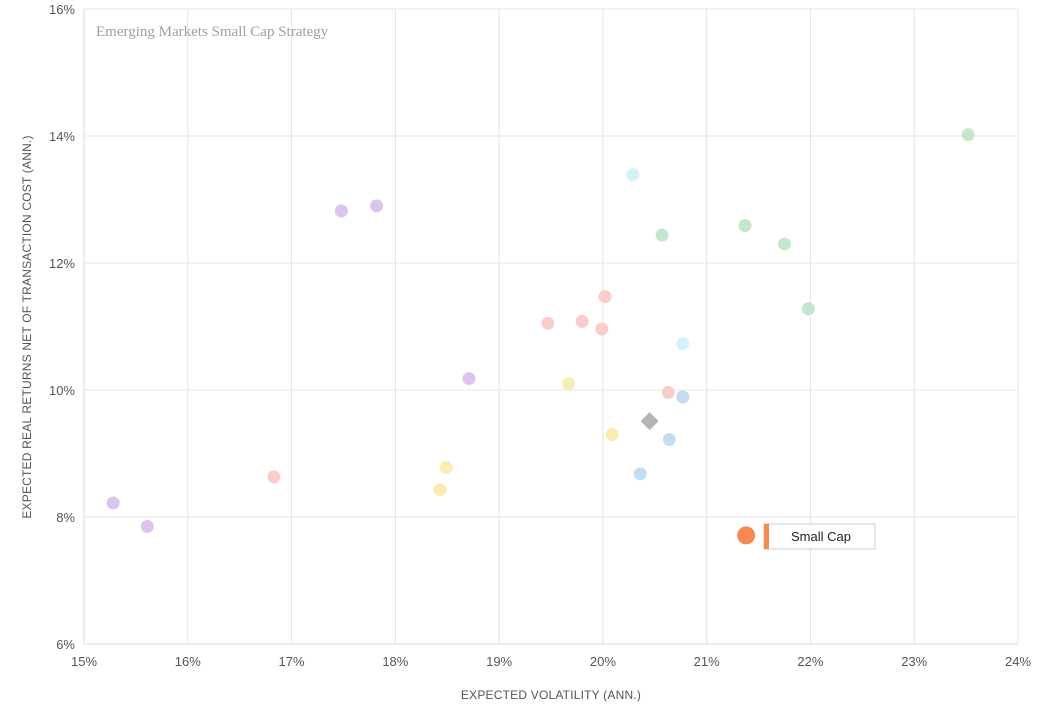 The width and height of the screenshot is (1042, 720). What do you see at coordinates (746, 535) in the screenshot?
I see `highlight-point` at bounding box center [746, 535].